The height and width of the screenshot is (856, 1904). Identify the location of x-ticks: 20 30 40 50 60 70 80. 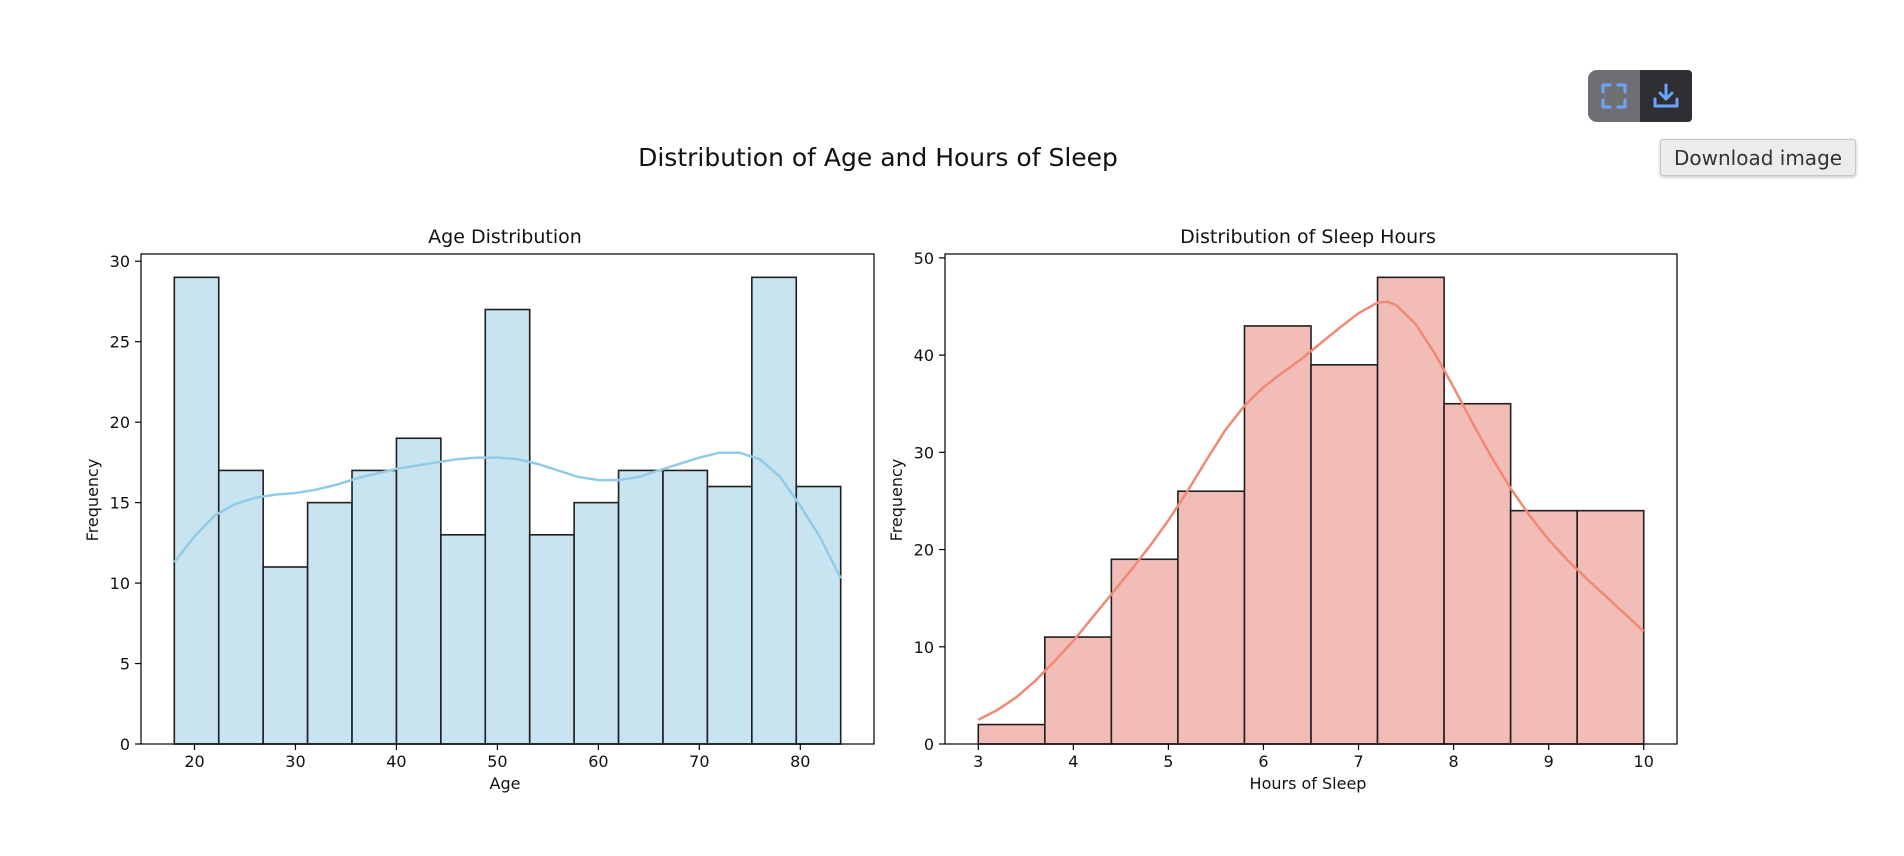
(497, 757).